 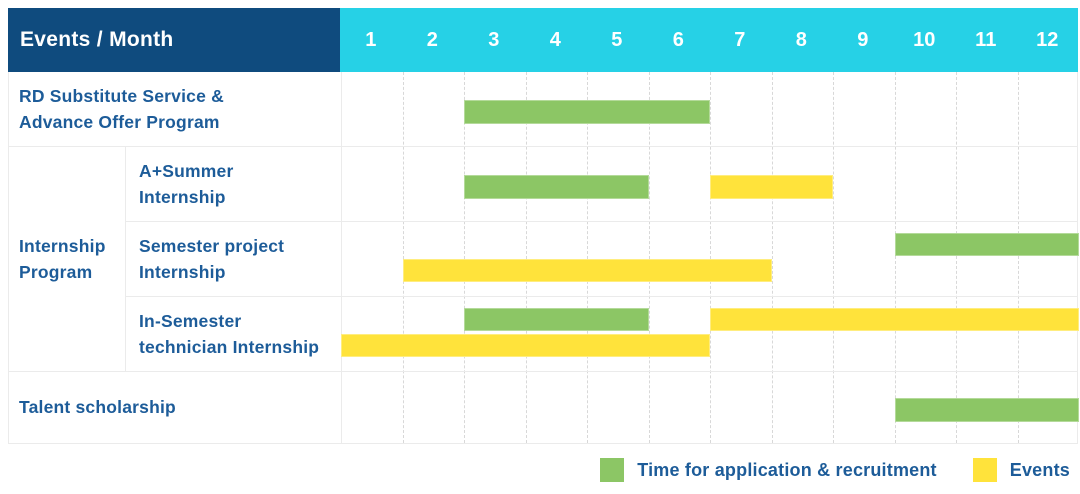 What do you see at coordinates (1047, 39) in the screenshot?
I see `month-header-12: 12` at bounding box center [1047, 39].